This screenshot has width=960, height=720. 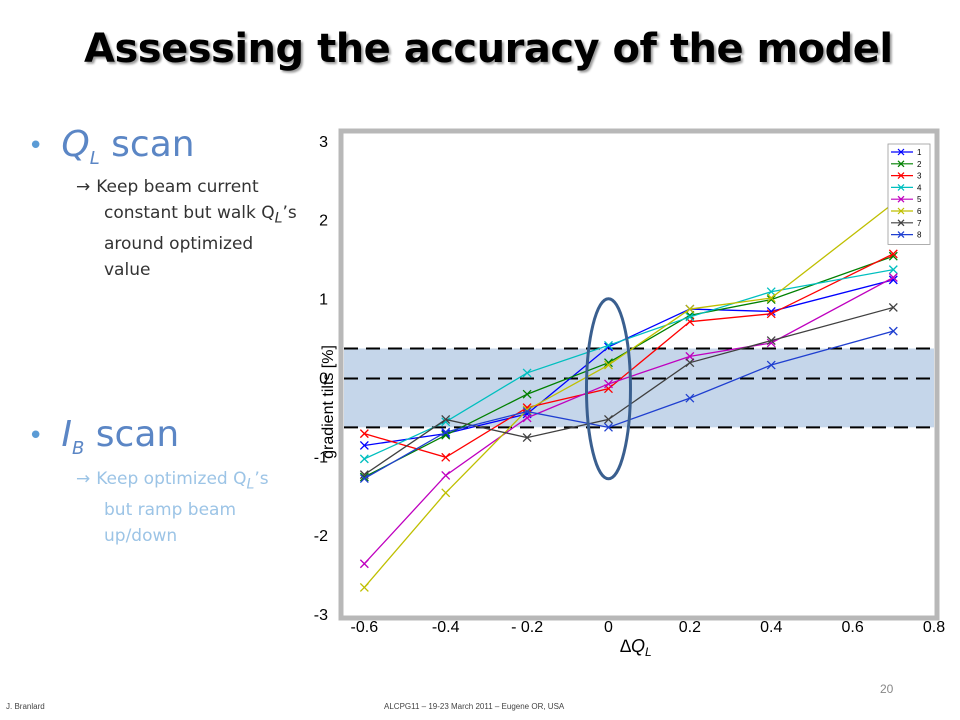 I want to click on bullet1-line1: Keep beam current, so click(x=177, y=187).